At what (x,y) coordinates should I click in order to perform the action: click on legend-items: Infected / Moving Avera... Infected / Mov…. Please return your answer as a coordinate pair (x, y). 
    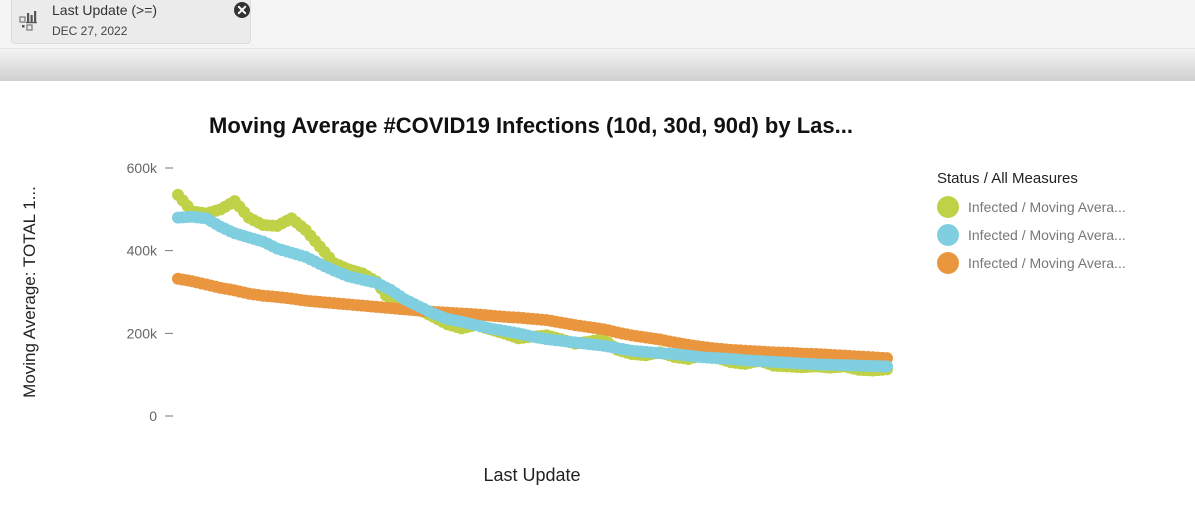
    Looking at the image, I should click on (1031, 235).